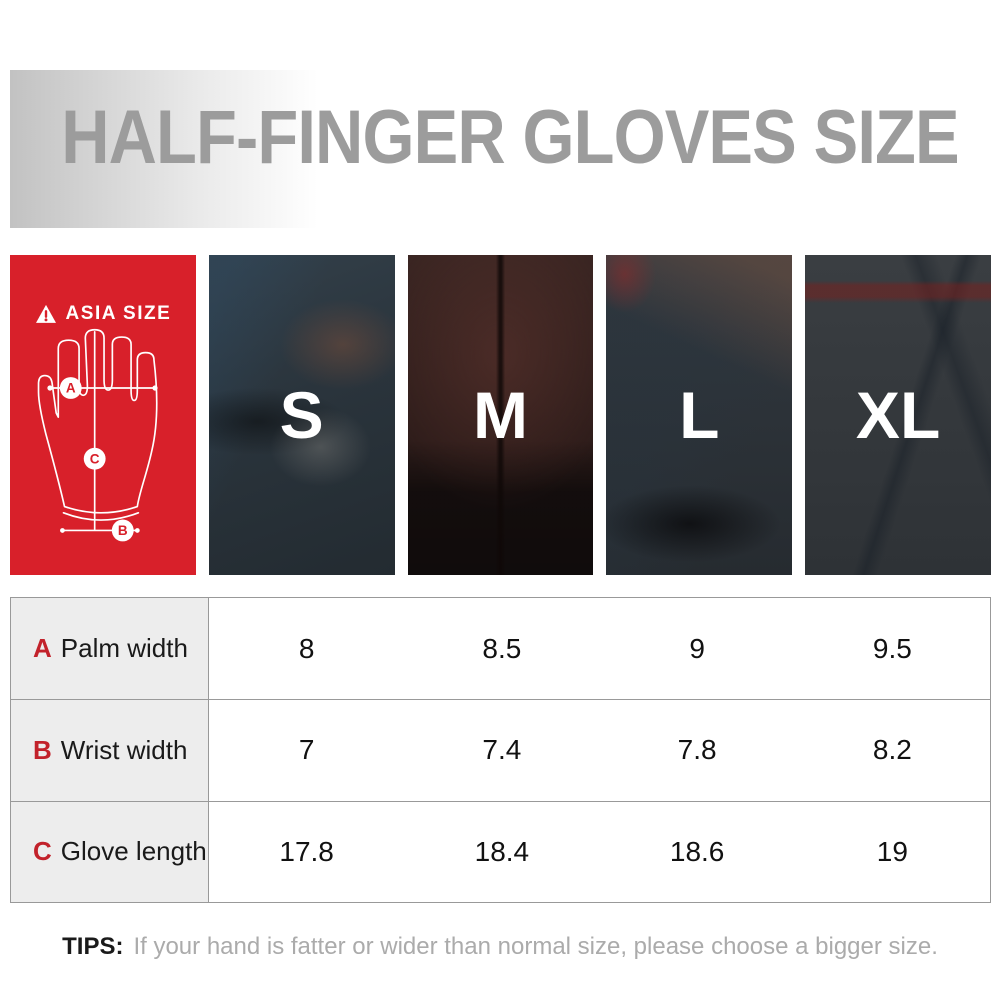 The width and height of the screenshot is (1000, 1000). What do you see at coordinates (124, 648) in the screenshot?
I see `row-label-text: Palm width` at bounding box center [124, 648].